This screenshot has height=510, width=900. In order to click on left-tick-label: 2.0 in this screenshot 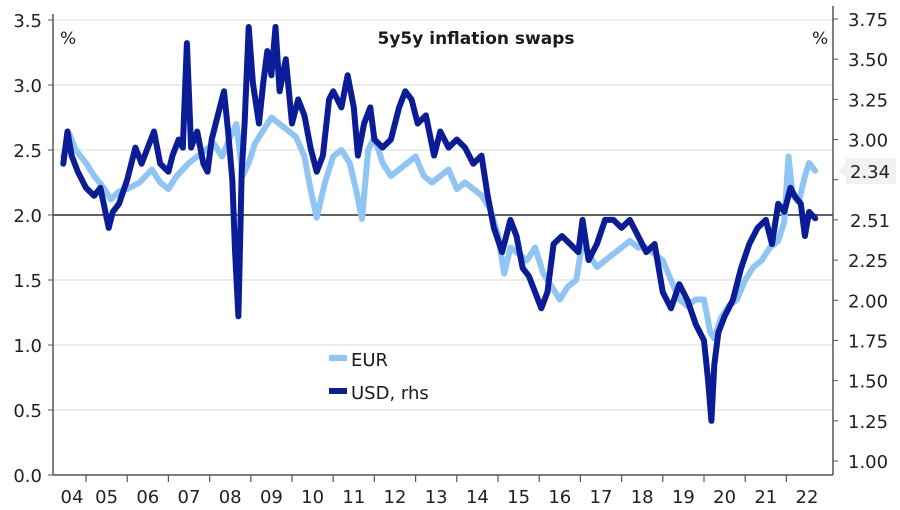, I will do `click(27, 216)`.